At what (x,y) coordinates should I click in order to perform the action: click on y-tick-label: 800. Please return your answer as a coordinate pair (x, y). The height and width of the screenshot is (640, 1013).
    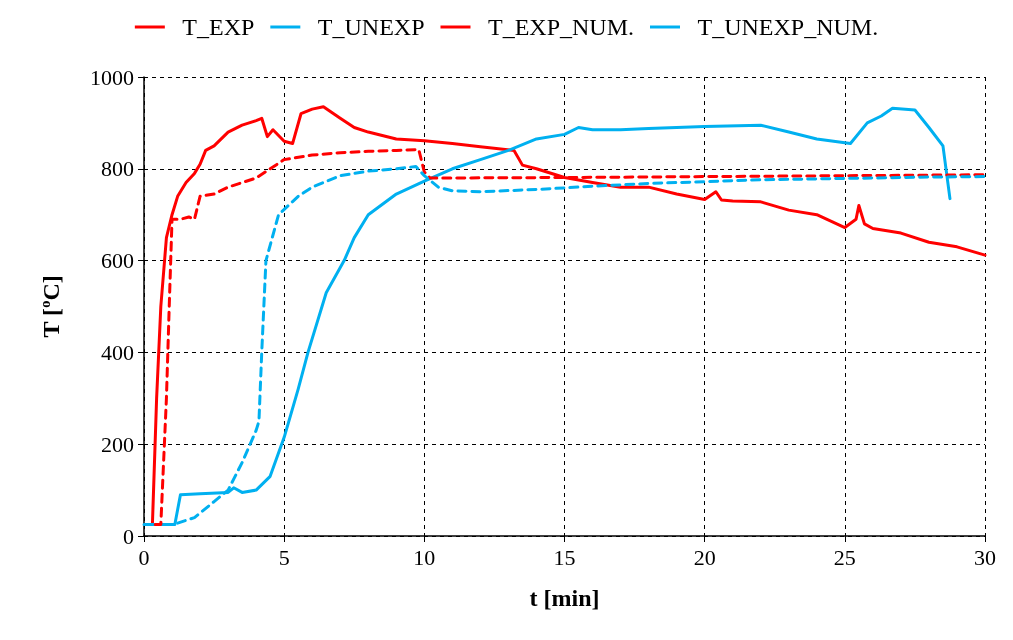
    Looking at the image, I should click on (117, 169).